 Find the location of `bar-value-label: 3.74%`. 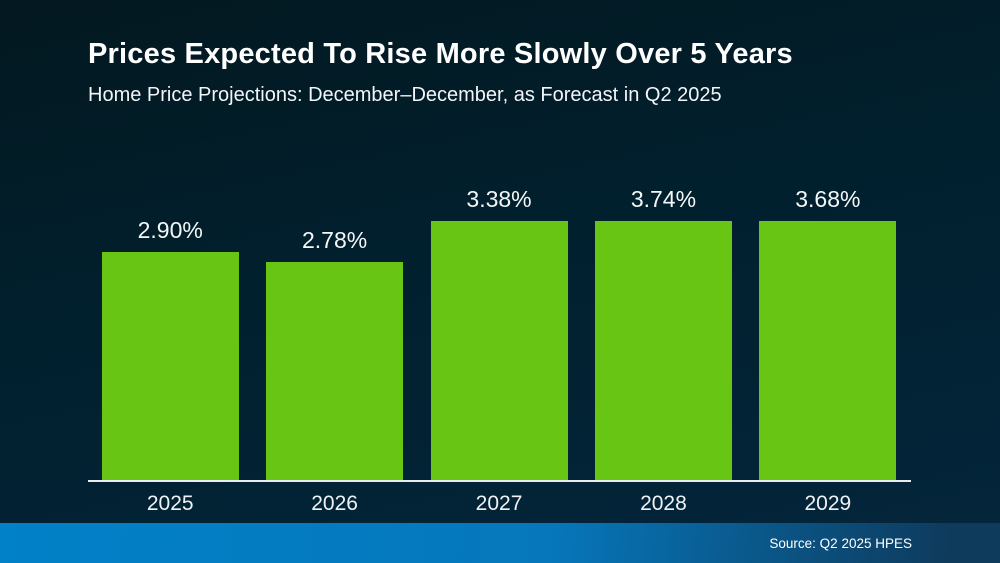

bar-value-label: 3.74% is located at coordinates (663, 199).